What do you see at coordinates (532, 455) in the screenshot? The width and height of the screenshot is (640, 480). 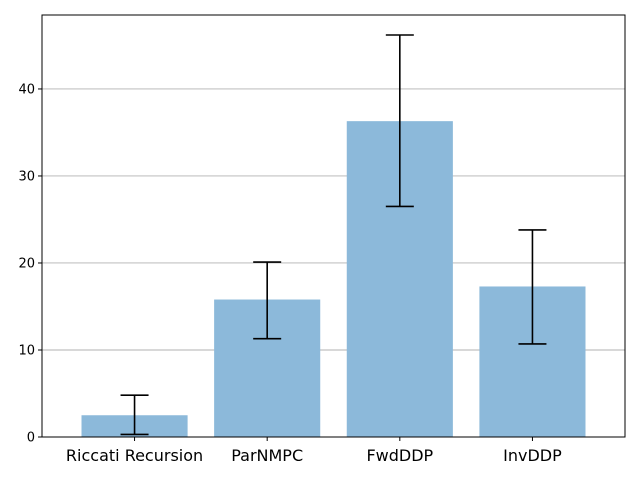 I see `x-tick-label: InvDDP` at bounding box center [532, 455].